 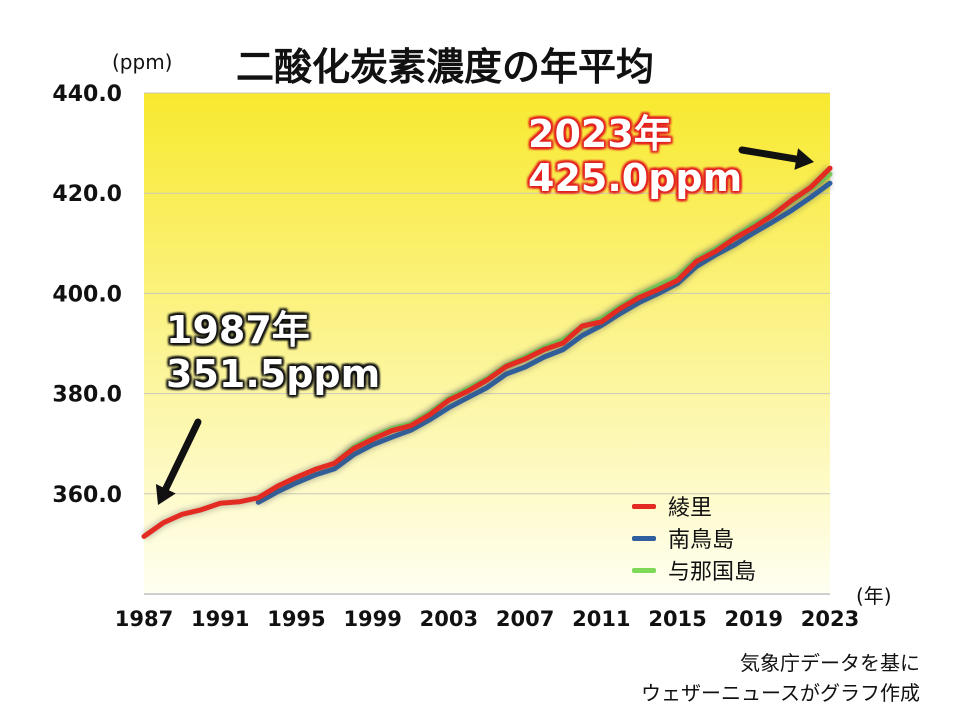 I want to click on legend-label-yonaguni: 与那国島, so click(x=712, y=572).